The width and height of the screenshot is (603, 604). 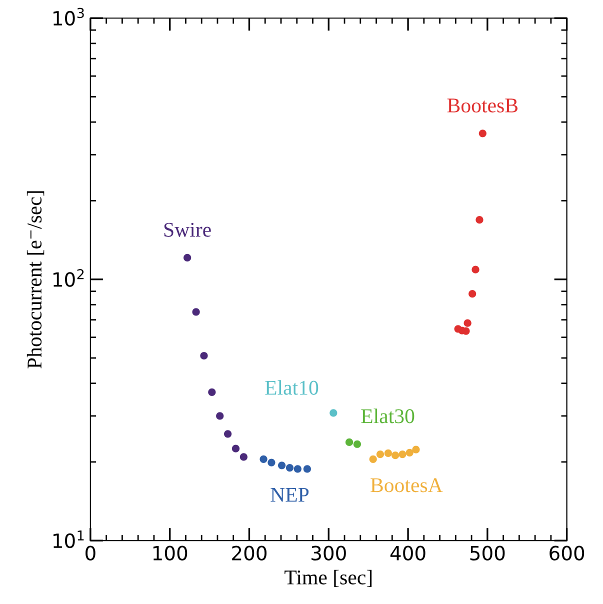 What do you see at coordinates (249, 553) in the screenshot?
I see `x-tick-label: 200` at bounding box center [249, 553].